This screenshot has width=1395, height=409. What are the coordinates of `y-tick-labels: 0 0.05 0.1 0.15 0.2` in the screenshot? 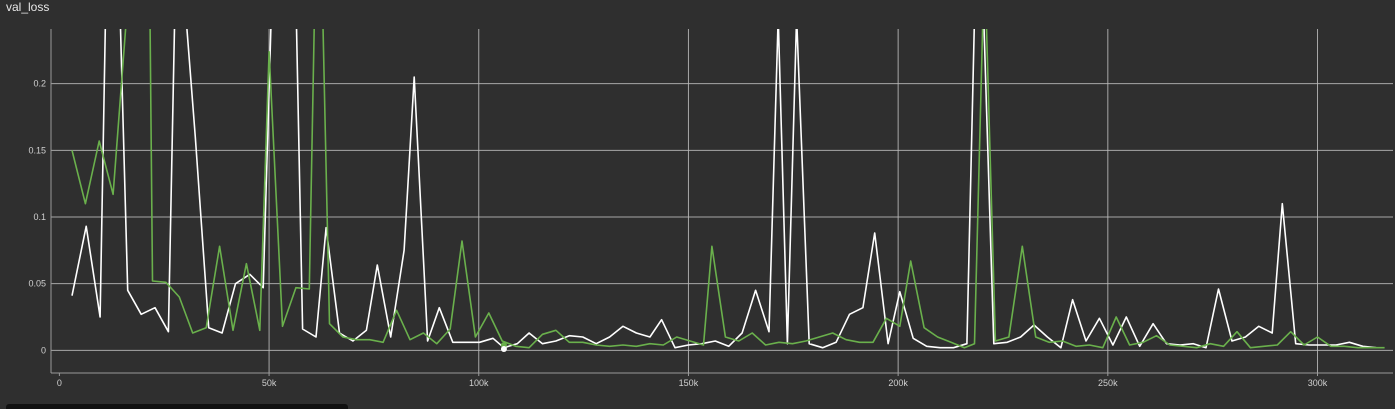 It's located at (37, 217).